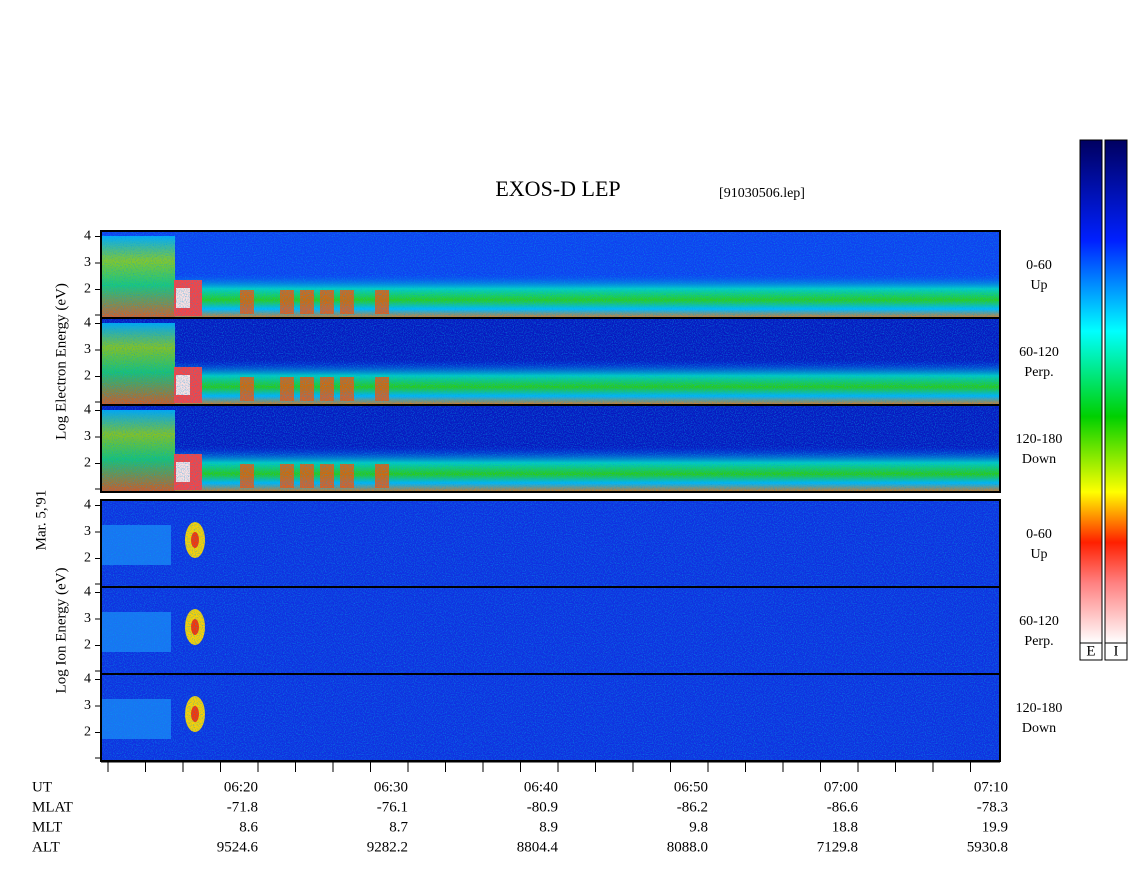 The width and height of the screenshot is (1130, 875). I want to click on colorbar-label: I, so click(1116, 651).